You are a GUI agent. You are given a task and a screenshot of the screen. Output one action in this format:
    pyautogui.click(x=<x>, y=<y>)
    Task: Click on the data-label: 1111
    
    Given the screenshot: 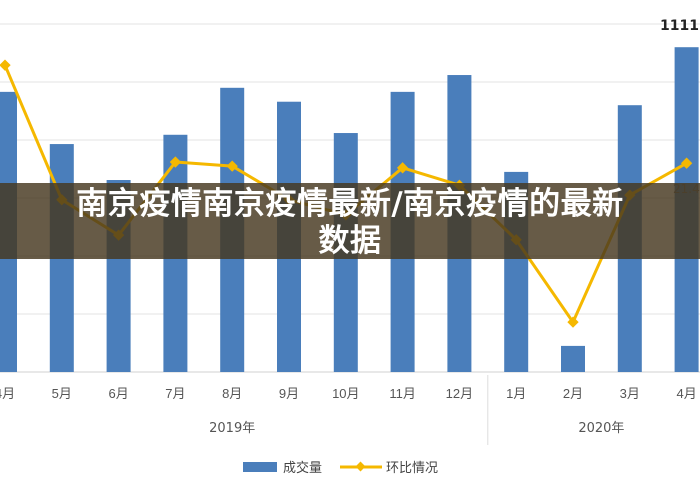 What is the action you would take?
    pyautogui.click(x=679, y=26)
    